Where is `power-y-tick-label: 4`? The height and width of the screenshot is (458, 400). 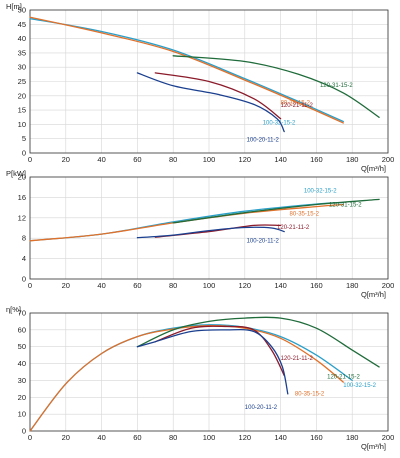
power-y-tick-label: 4 is located at coordinates (24, 258).